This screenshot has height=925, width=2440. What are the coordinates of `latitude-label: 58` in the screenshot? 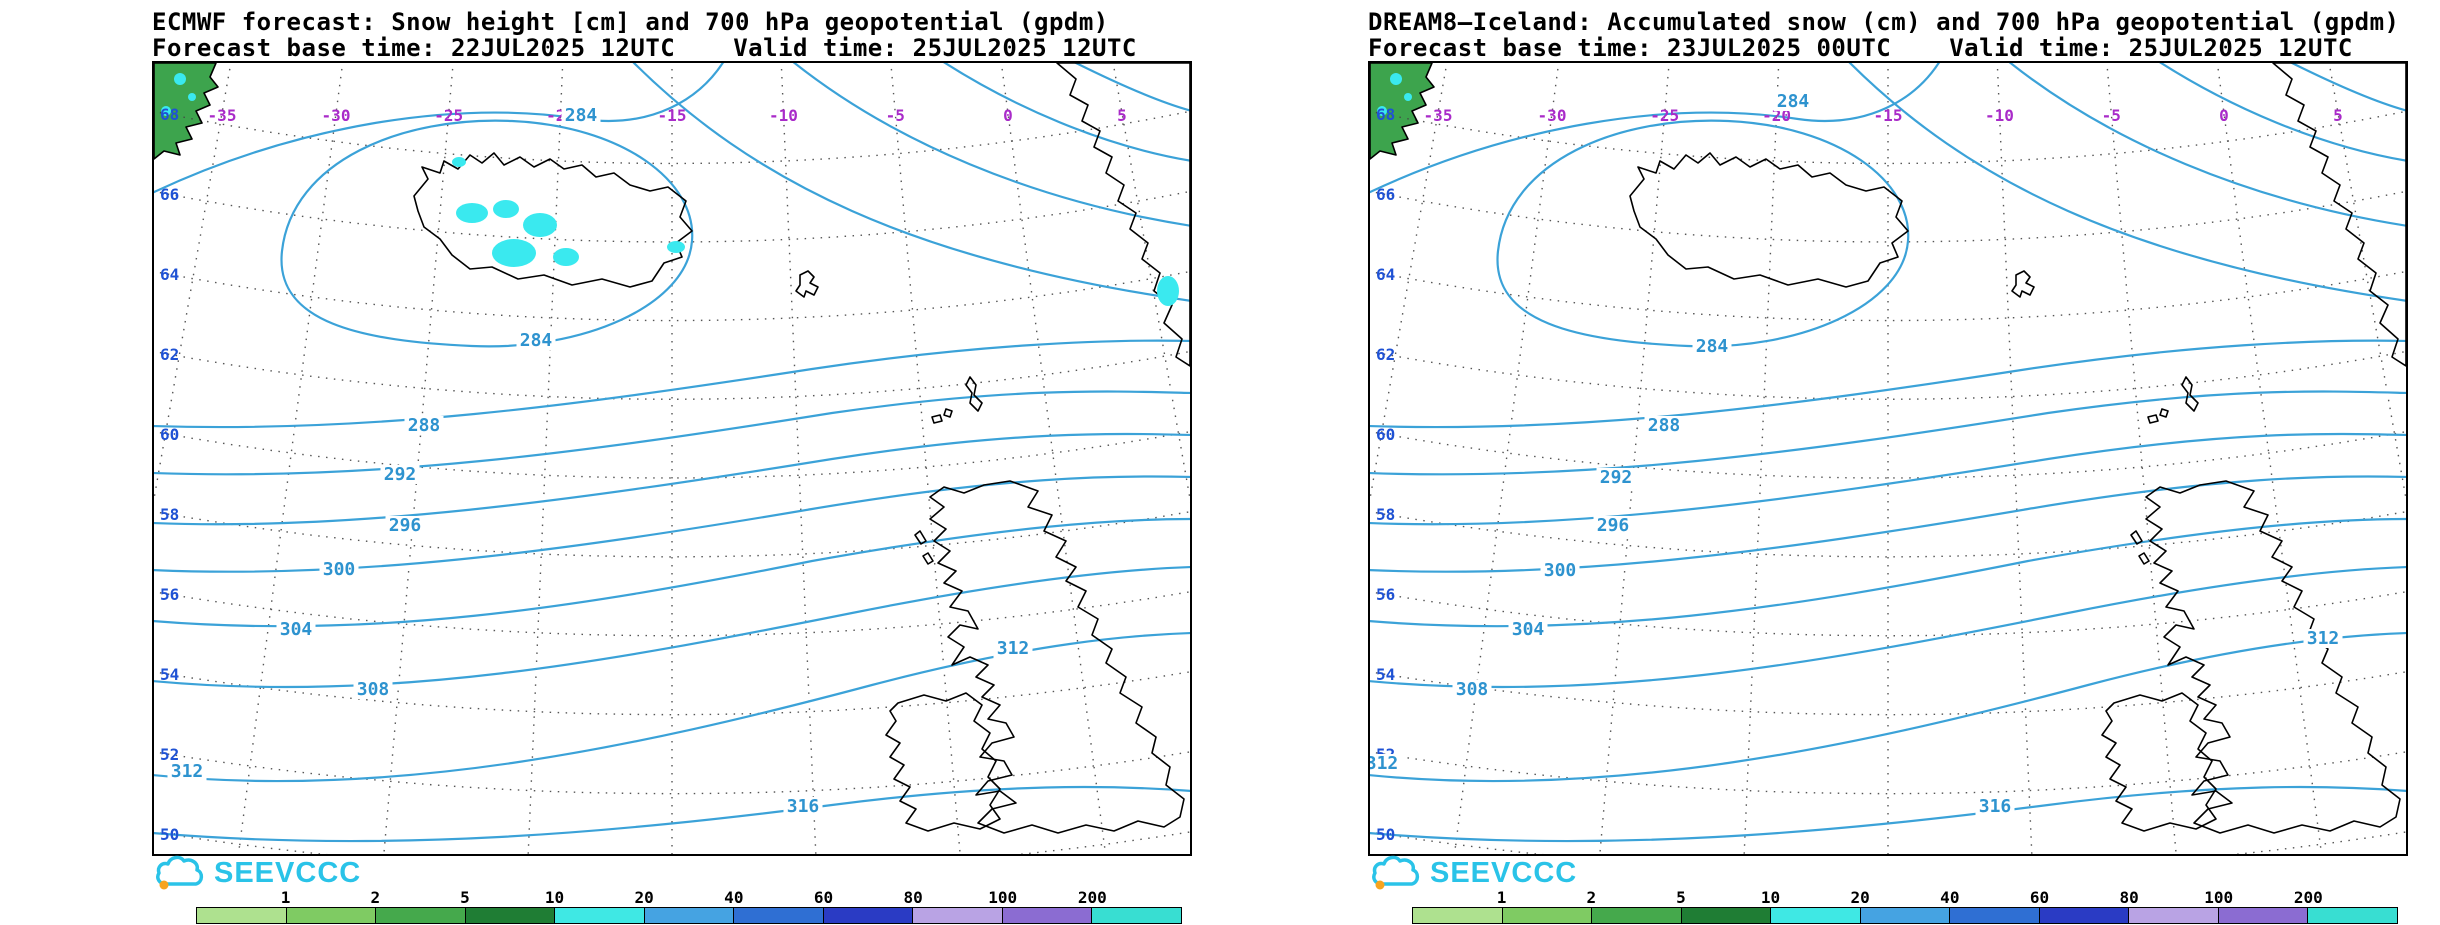 It's located at (169, 514).